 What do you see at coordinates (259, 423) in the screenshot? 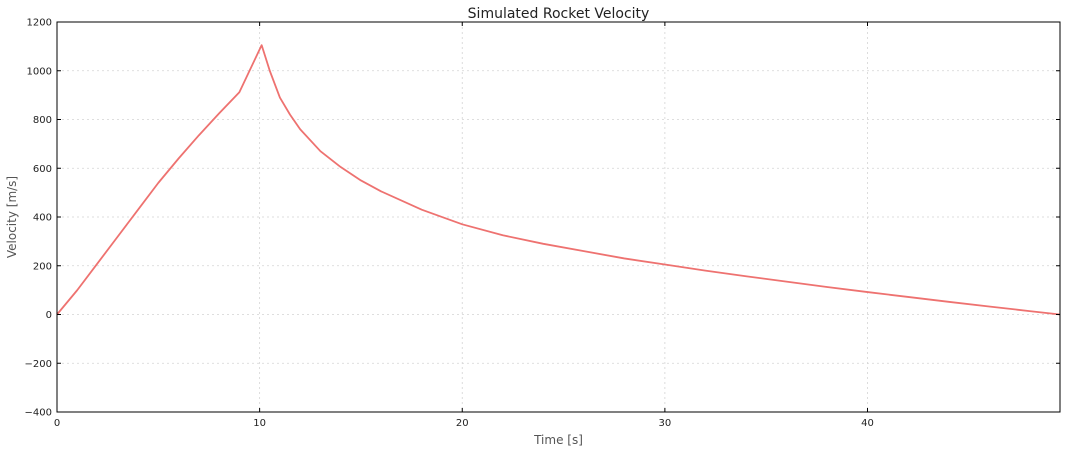
I see `x-tick-label: 10` at bounding box center [259, 423].